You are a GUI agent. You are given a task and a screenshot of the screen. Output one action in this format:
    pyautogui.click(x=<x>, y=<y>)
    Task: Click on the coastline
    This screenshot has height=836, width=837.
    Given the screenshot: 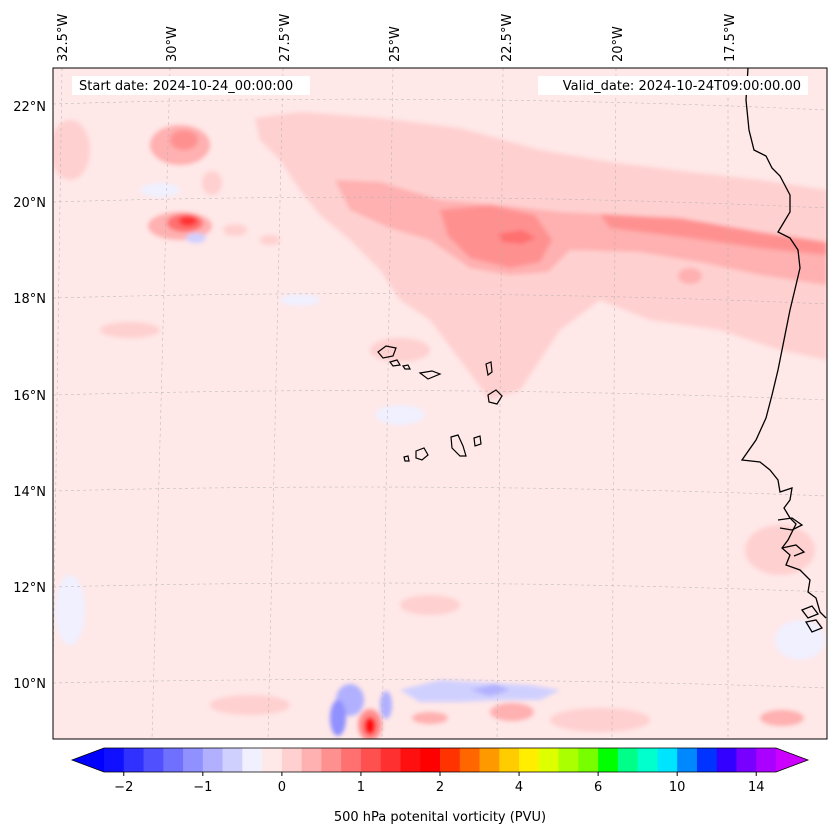 What is the action you would take?
    pyautogui.click(x=783, y=350)
    